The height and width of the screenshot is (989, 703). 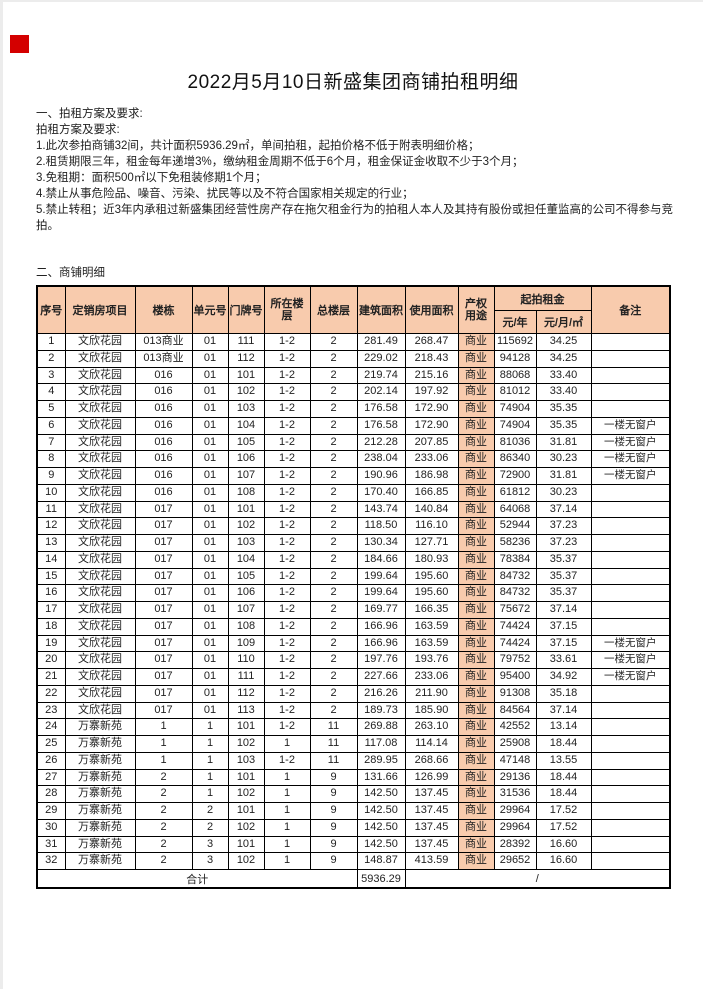 What do you see at coordinates (78, 130) in the screenshot?
I see `terms-line: 拍租方案及要求:` at bounding box center [78, 130].